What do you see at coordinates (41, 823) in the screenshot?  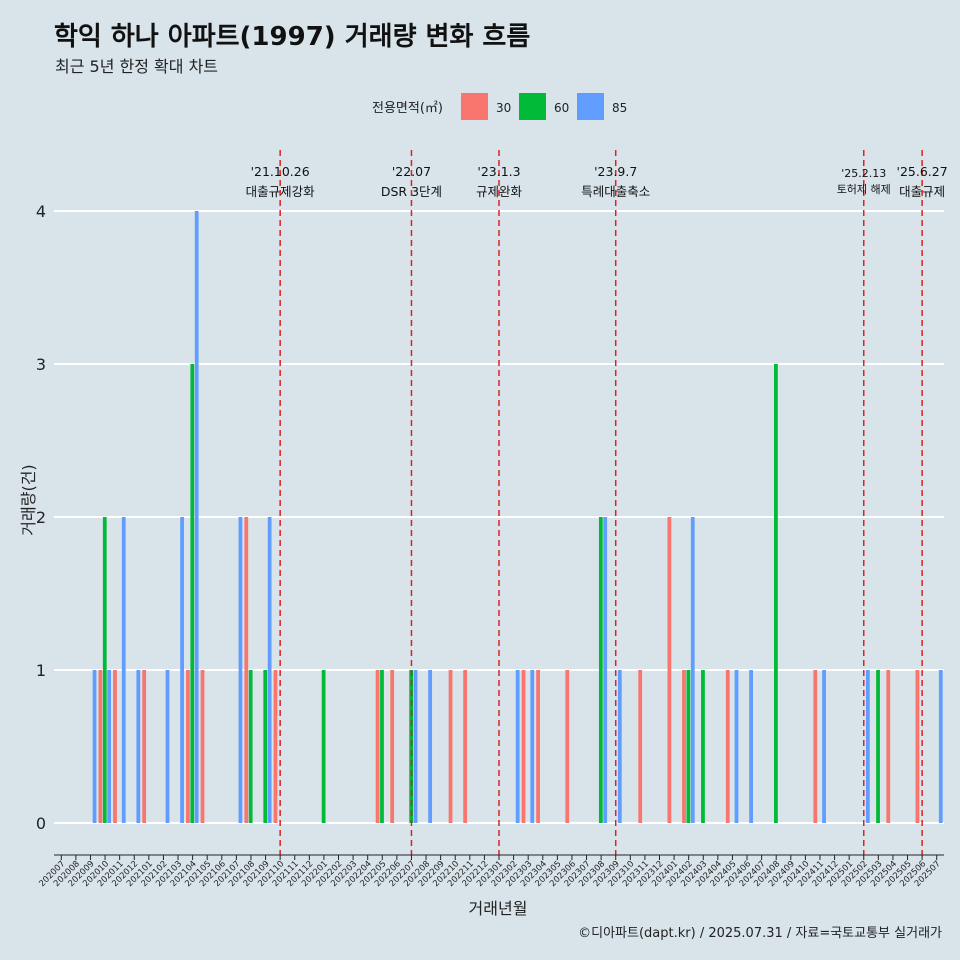 I see `y-tick-label: 0` at bounding box center [41, 823].